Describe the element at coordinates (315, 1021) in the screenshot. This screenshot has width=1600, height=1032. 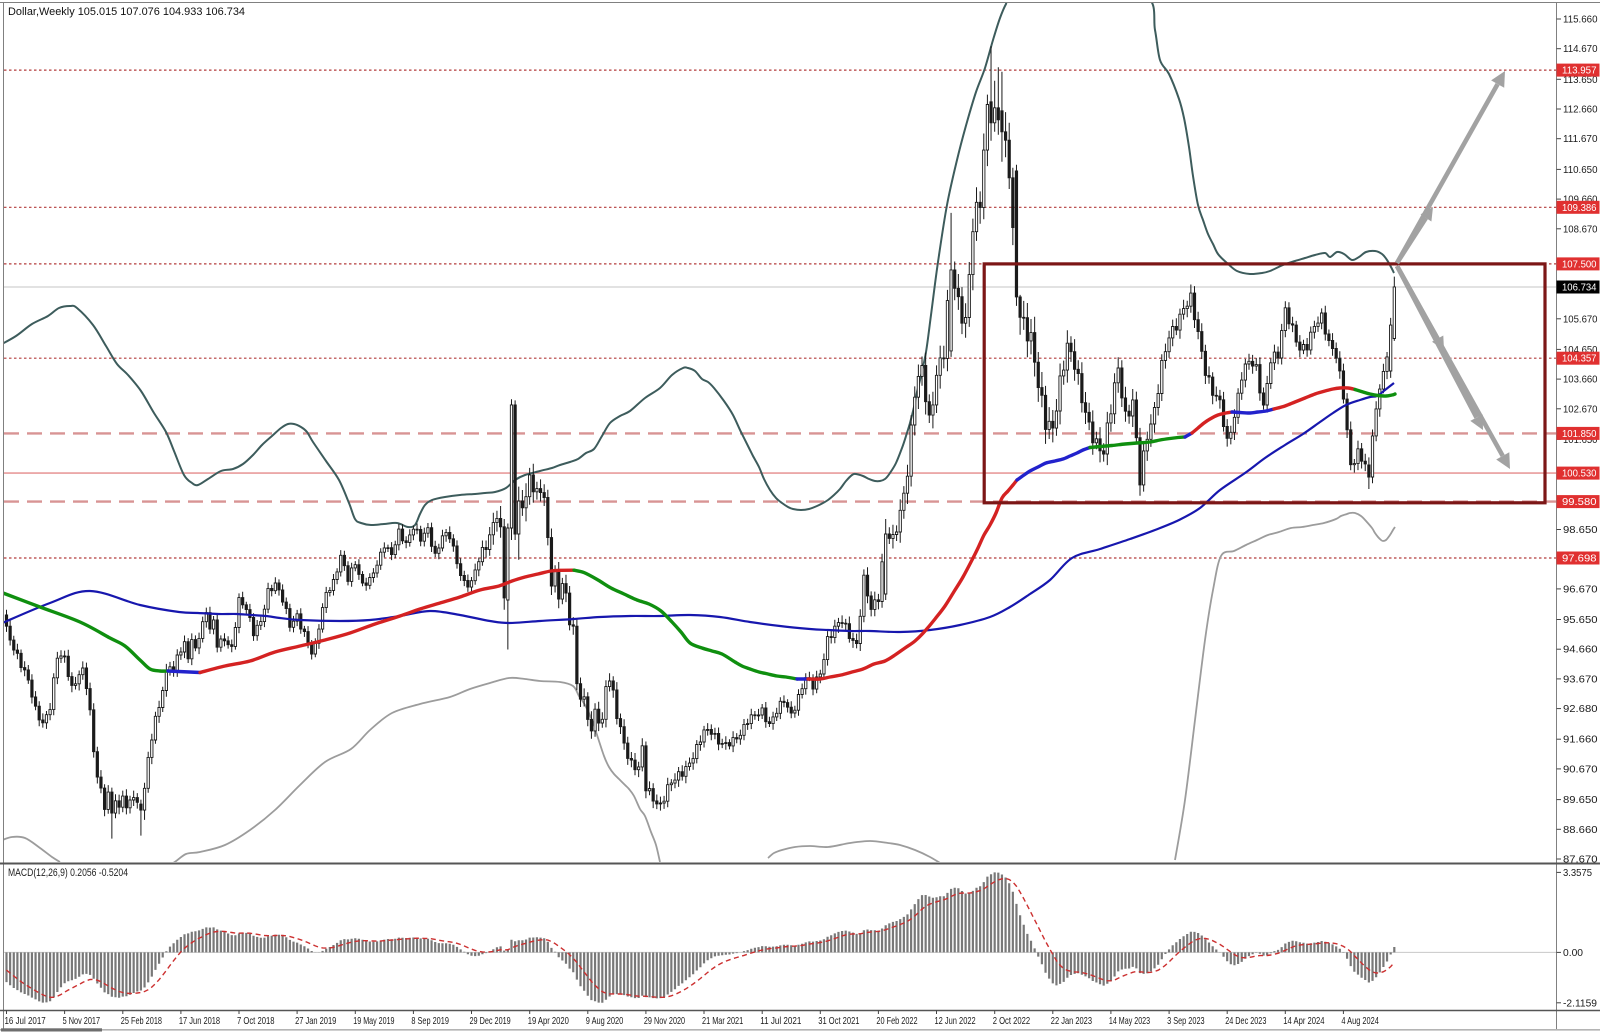
I see `svg-text: 27 Jan 2019` at that location.